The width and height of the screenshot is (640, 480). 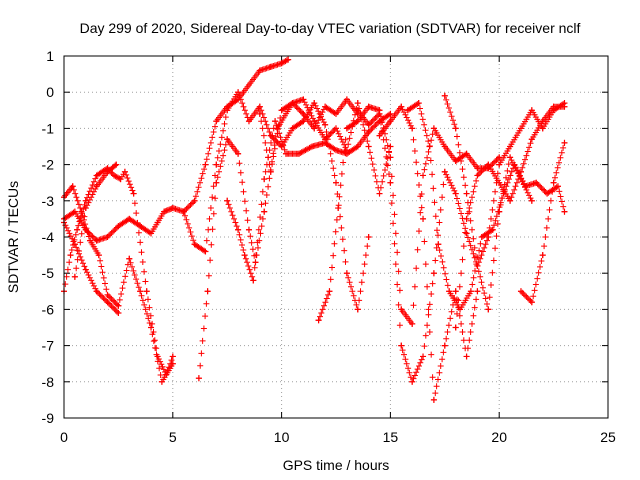 I want to click on x-tick-label: 5, so click(x=173, y=437).